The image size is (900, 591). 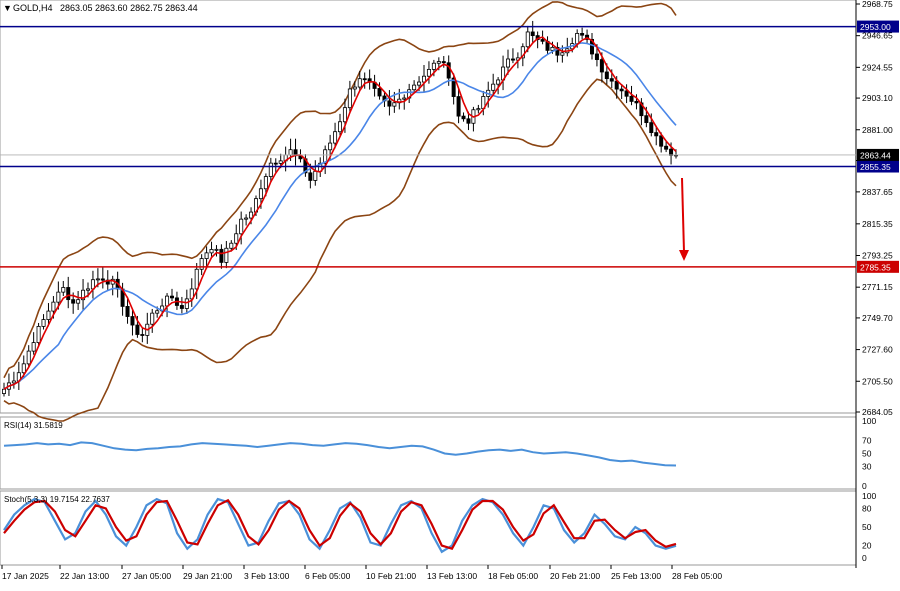 What do you see at coordinates (867, 454) in the screenshot?
I see `rsi-tick-label: 50` at bounding box center [867, 454].